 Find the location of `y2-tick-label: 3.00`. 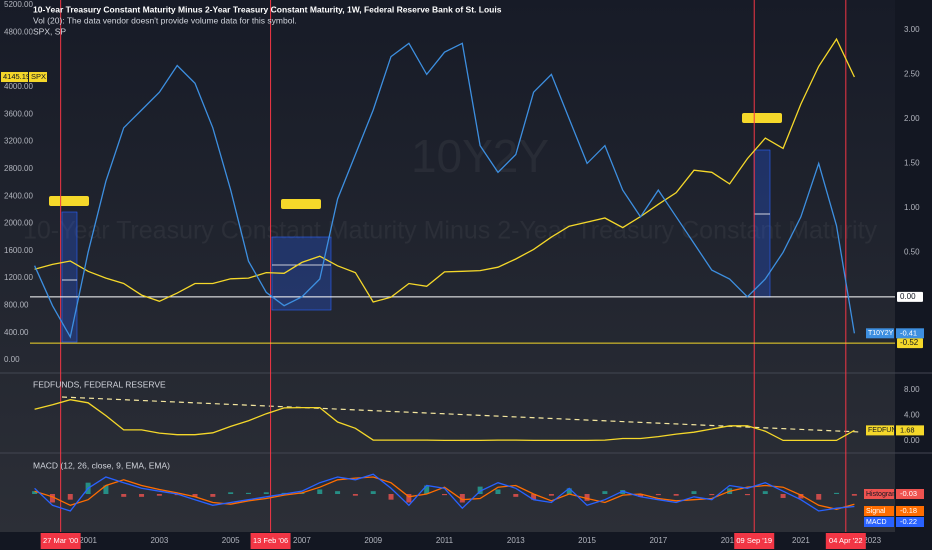

y2-tick-label: 3.00 is located at coordinates (912, 29).